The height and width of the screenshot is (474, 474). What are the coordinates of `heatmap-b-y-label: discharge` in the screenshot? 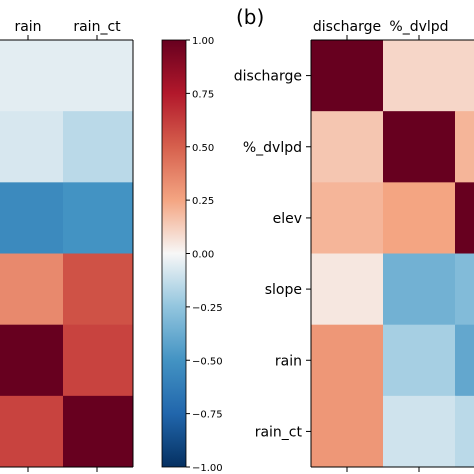 It's located at (268, 77).